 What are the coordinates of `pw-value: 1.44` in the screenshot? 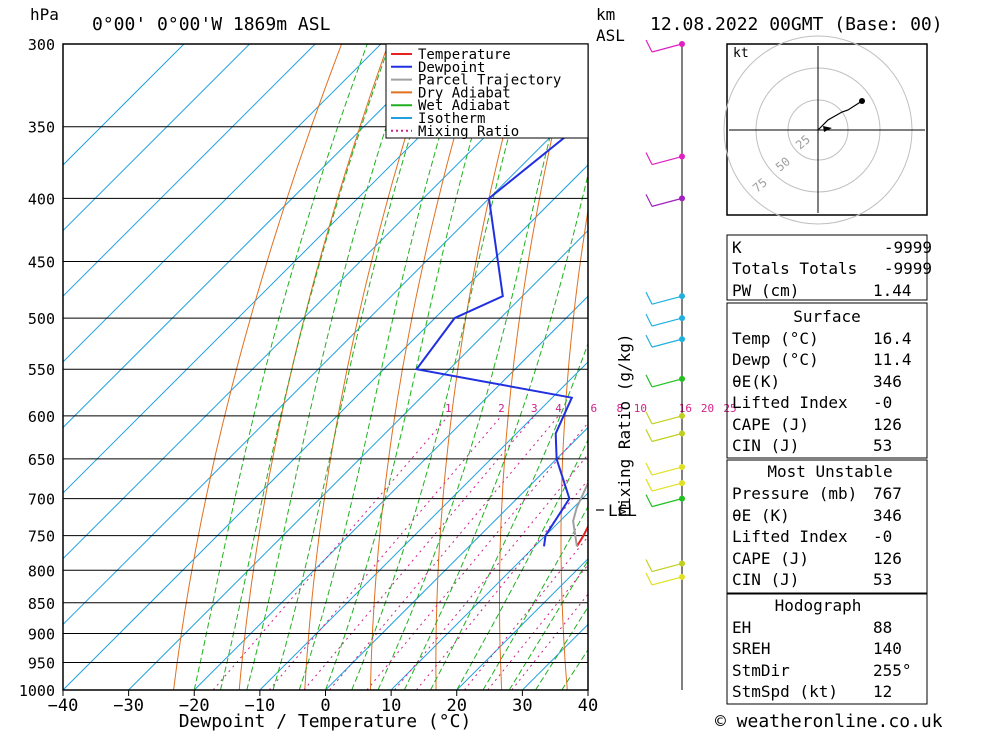 It's located at (892, 290).